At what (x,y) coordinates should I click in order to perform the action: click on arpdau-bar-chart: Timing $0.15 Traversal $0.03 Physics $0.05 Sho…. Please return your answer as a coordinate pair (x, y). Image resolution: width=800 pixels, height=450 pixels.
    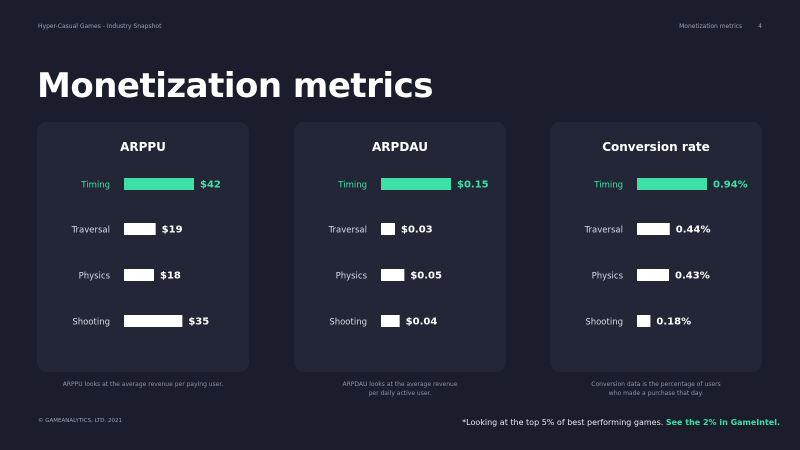
    Looking at the image, I should click on (408, 253).